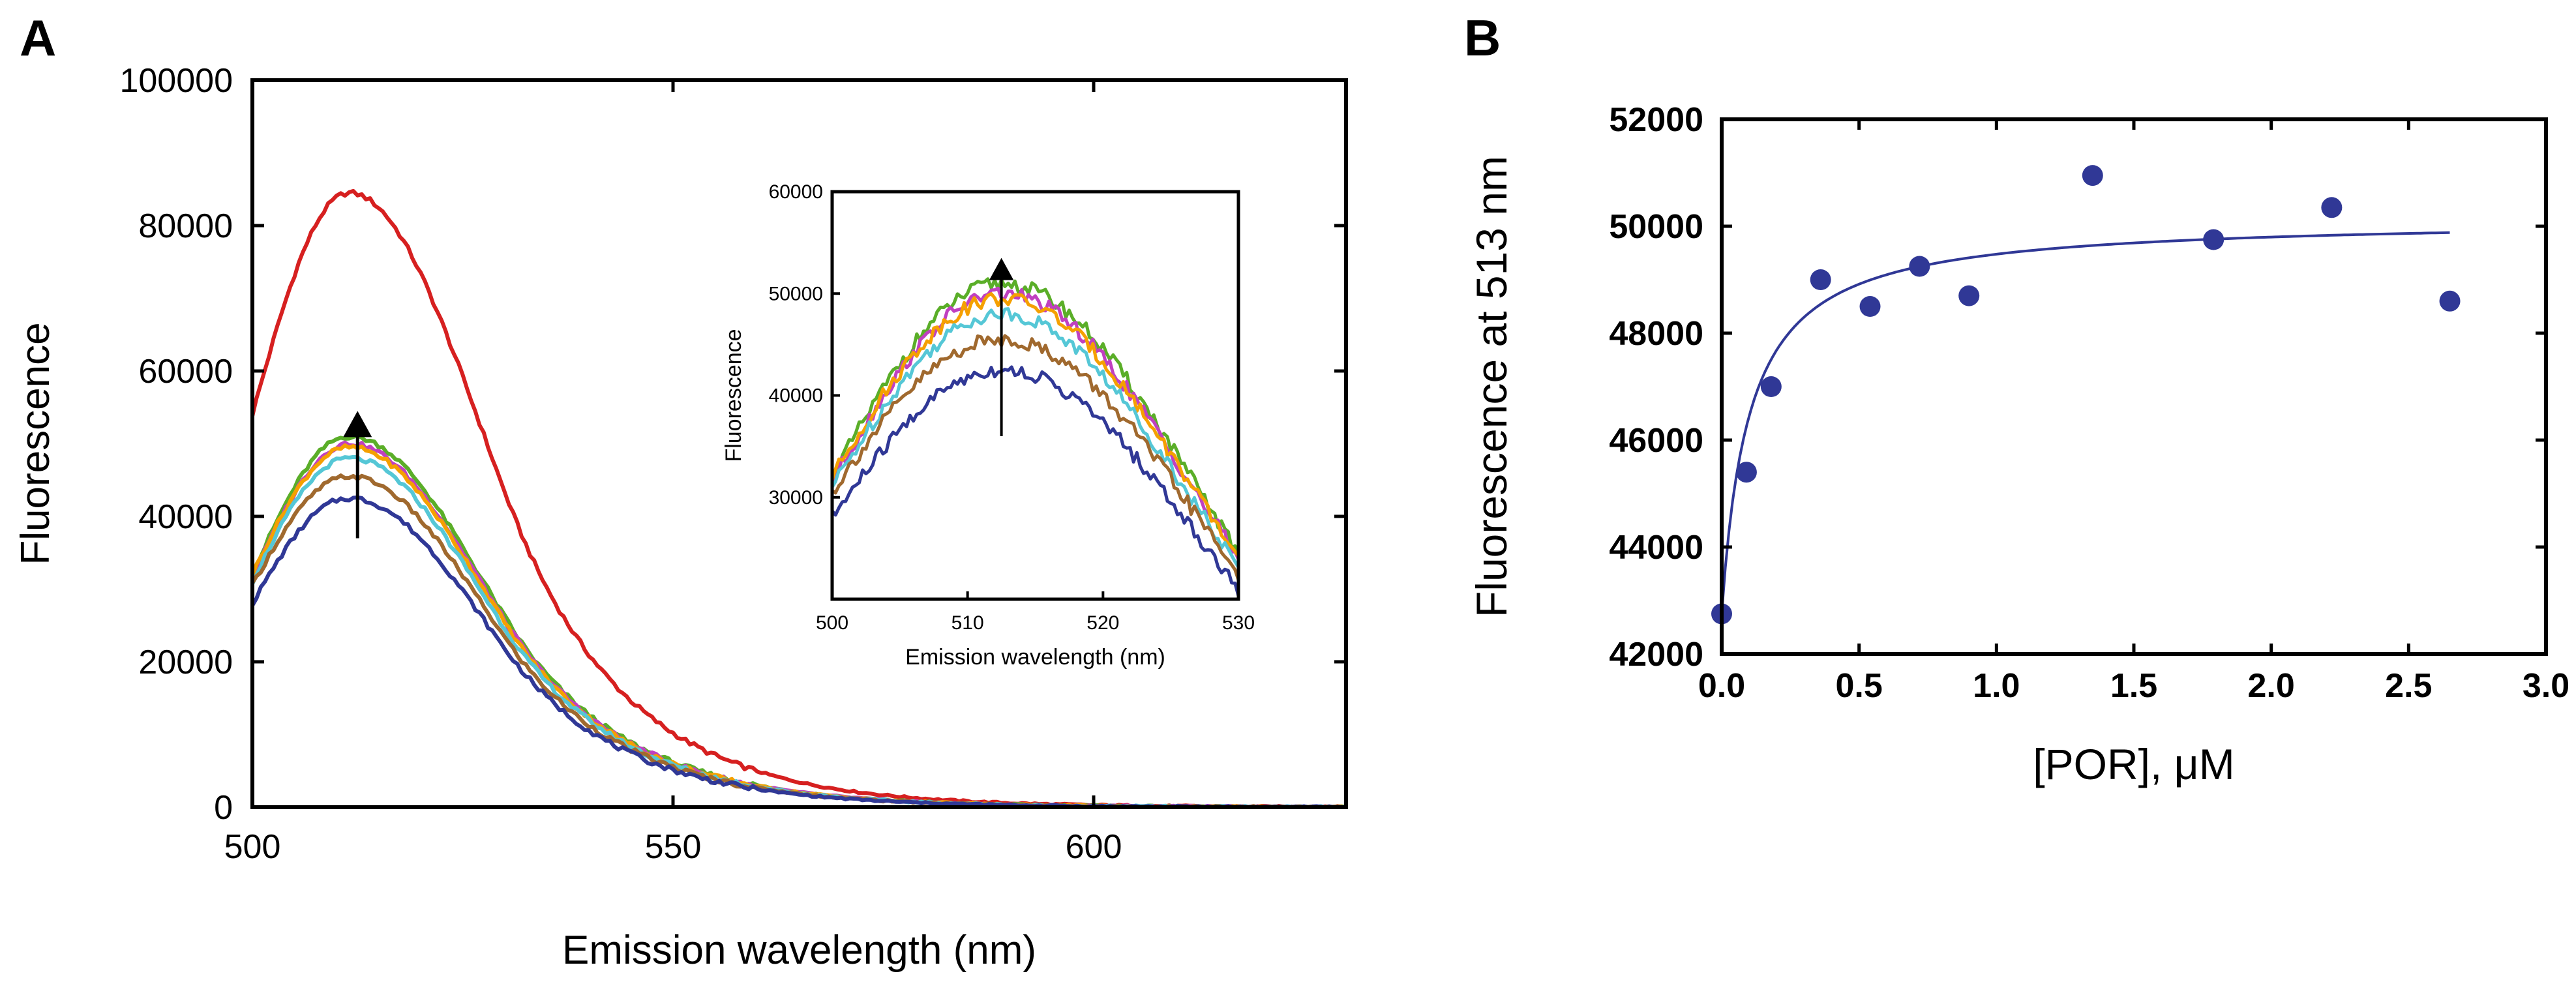  Describe the element at coordinates (2546, 686) in the screenshot. I see `panel-b-x-tick-label: 3.0` at that location.